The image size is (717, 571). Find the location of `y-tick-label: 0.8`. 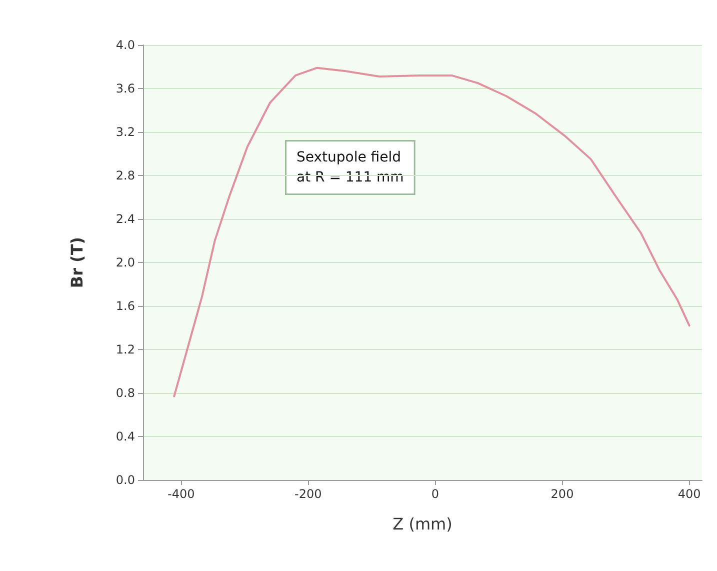

y-tick-label: 0.8 is located at coordinates (125, 393).